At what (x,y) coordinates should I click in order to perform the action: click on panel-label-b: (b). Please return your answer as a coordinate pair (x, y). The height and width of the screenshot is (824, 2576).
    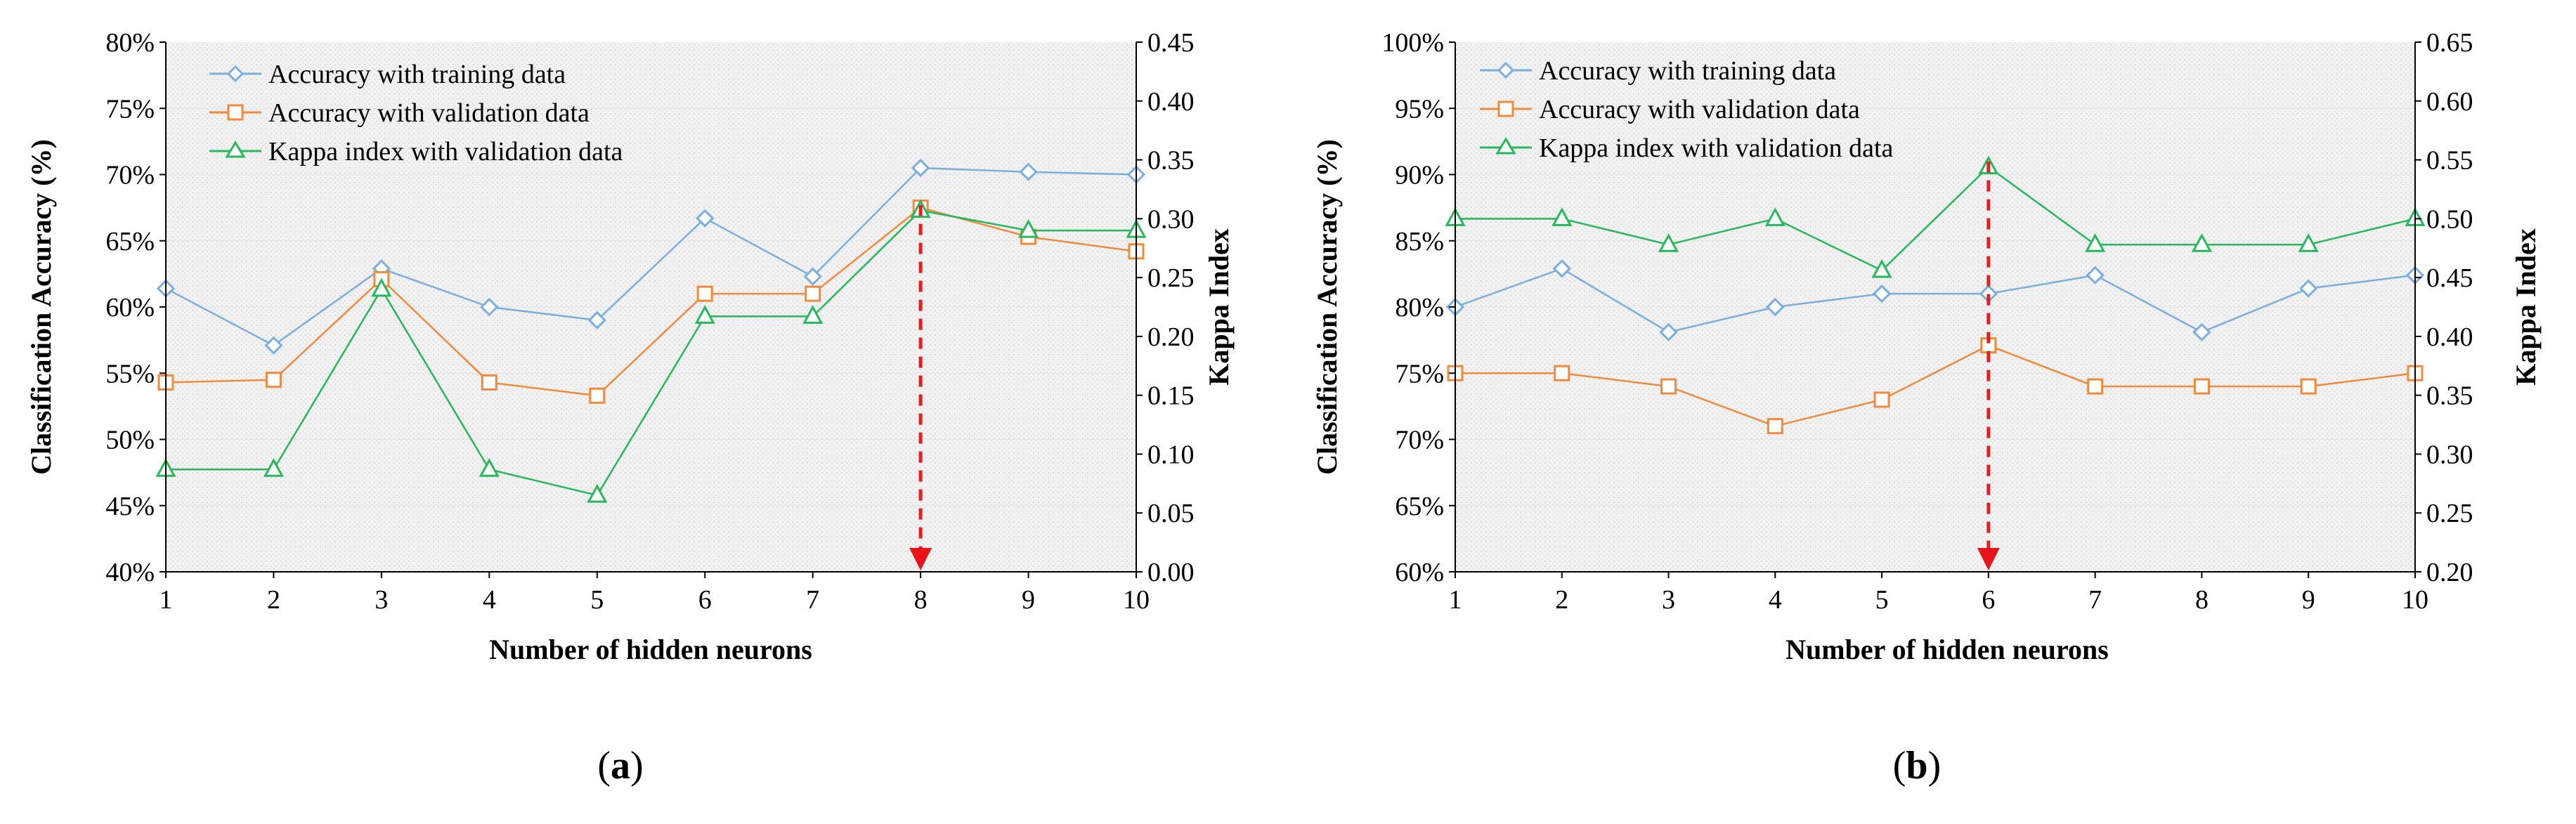
    Looking at the image, I should click on (1917, 765).